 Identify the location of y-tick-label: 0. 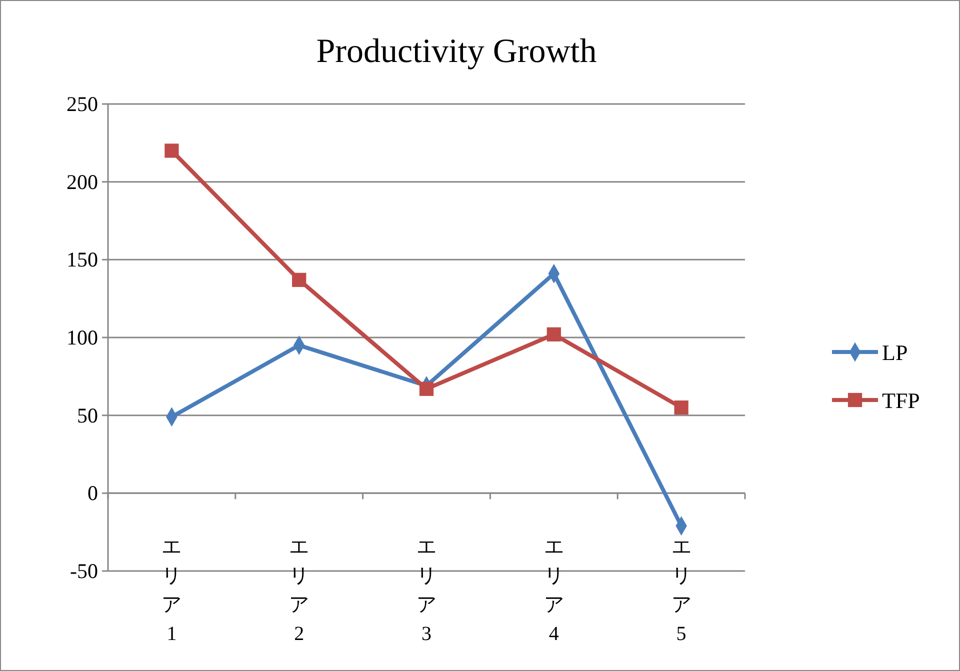
(93, 493).